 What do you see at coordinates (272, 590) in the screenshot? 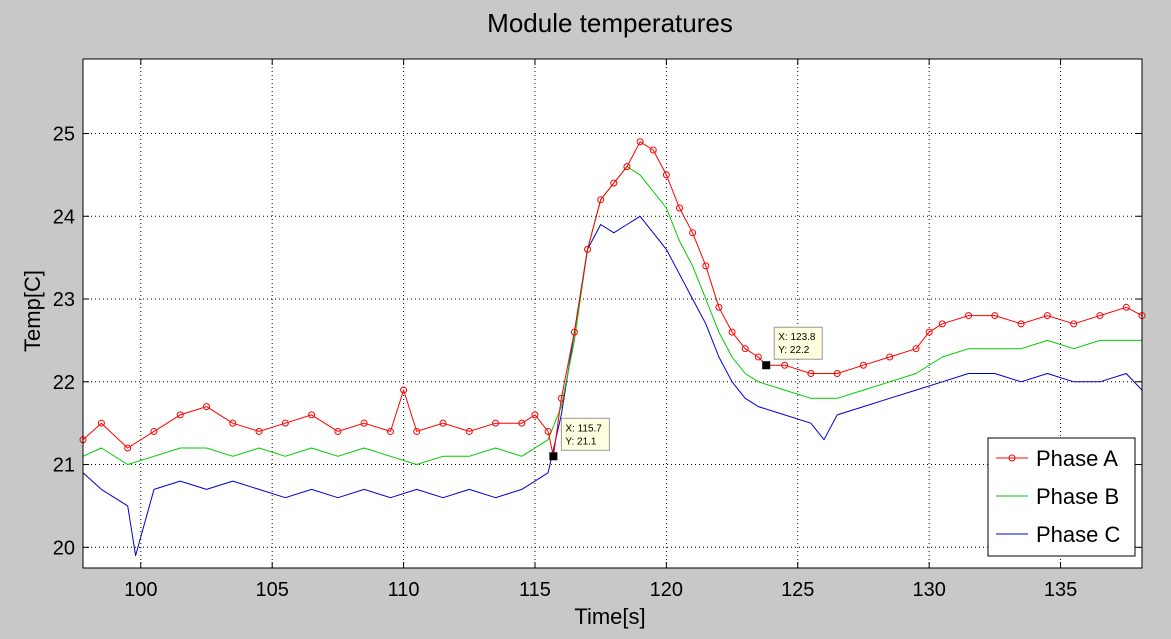
I see `x-tick-label: 105` at bounding box center [272, 590].